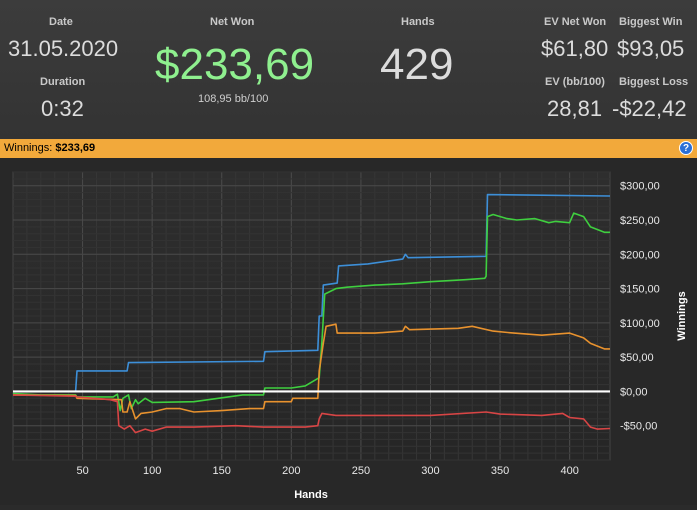 This screenshot has width=697, height=510. What do you see at coordinates (640, 255) in the screenshot?
I see `y-tick-label: $200,00` at bounding box center [640, 255].